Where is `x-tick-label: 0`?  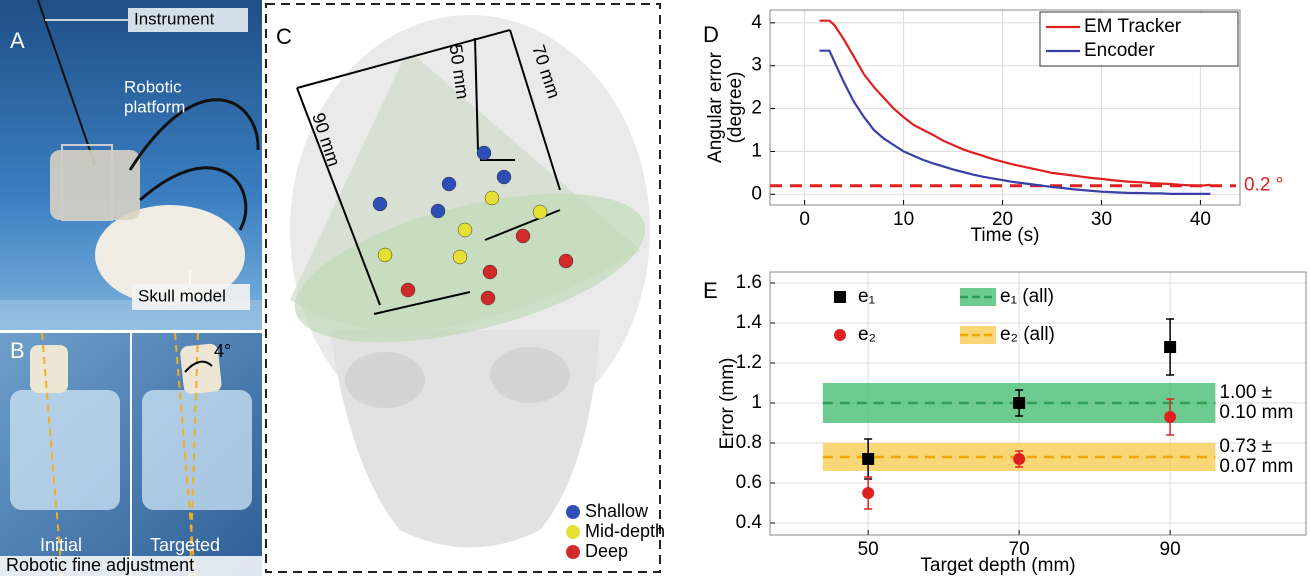
x-tick-label: 0 is located at coordinates (804, 219).